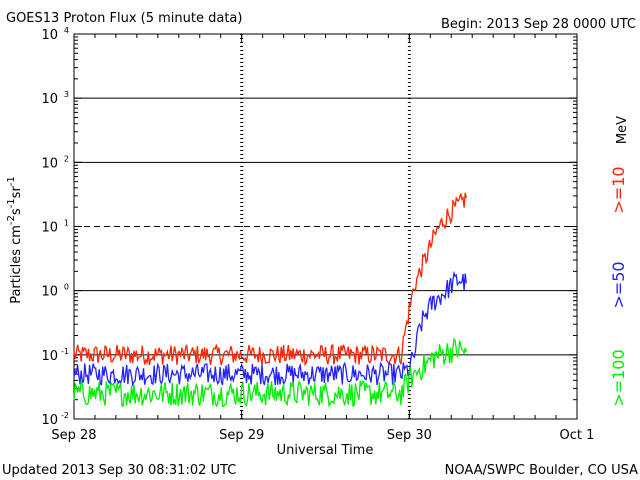 The height and width of the screenshot is (480, 640). I want to click on source-credit: NOAA/SWPC Boulder, CO USA, so click(541, 470).